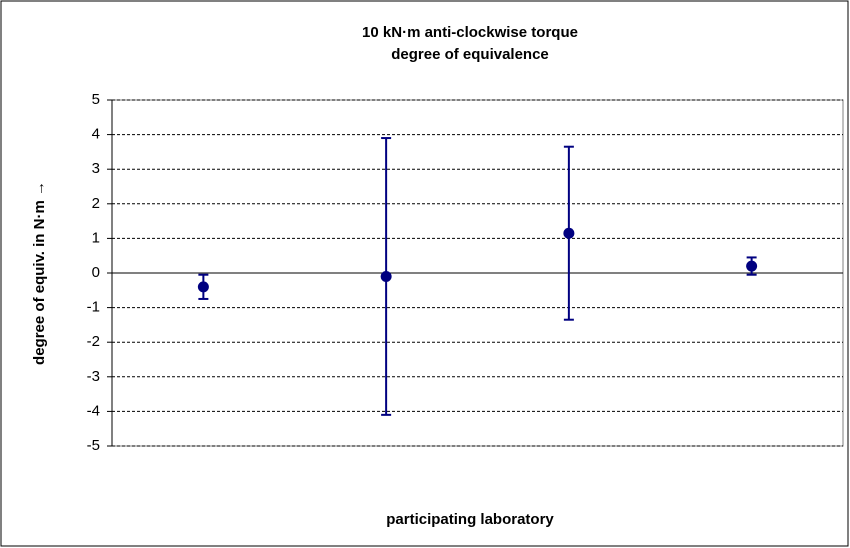 This screenshot has width=850, height=548. I want to click on y-axis-title: degree of equiv. in N·m →, so click(39, 273).